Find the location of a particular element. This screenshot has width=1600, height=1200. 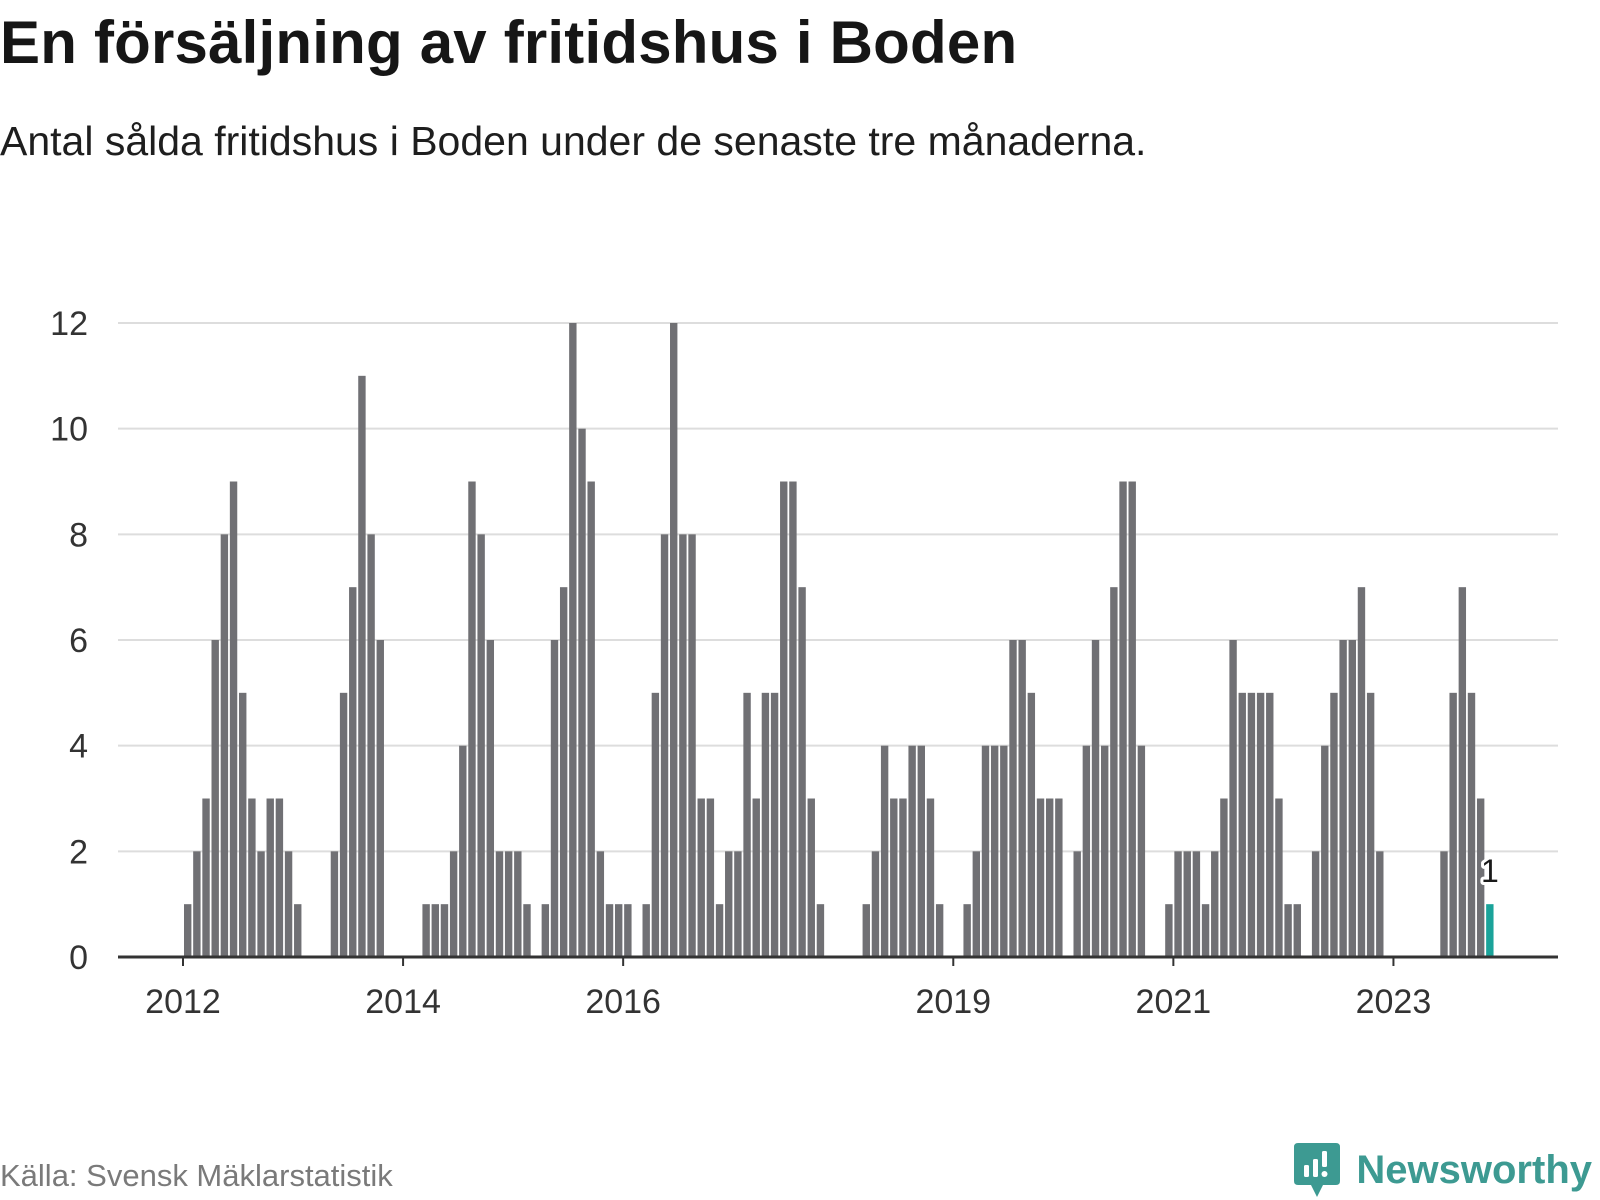

brand: Newsworthy is located at coordinates (1442, 1170).